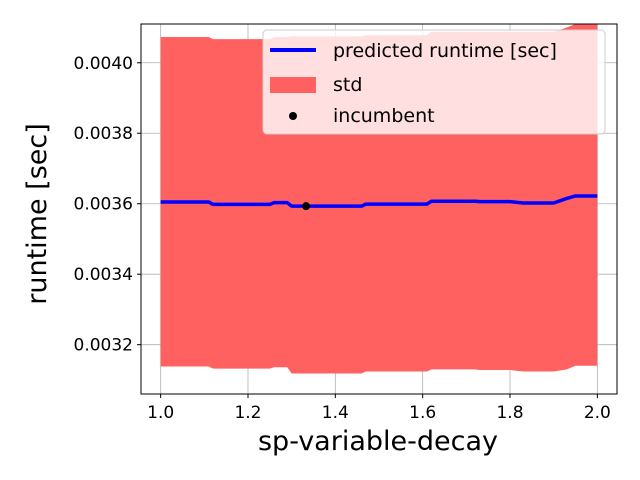 Image resolution: width=640 pixels, height=480 pixels. What do you see at coordinates (247, 413) in the screenshot?
I see `x-tick-label: 1.2` at bounding box center [247, 413].